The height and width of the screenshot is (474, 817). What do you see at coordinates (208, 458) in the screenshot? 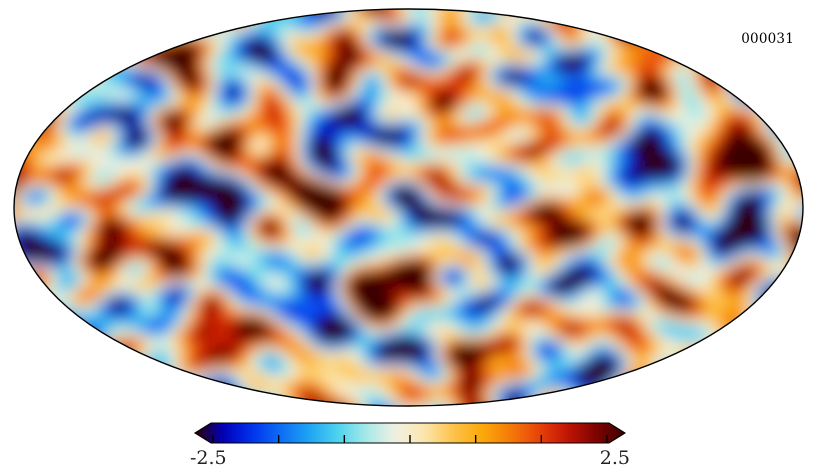
I see `colorbar-min-label: -2.5` at bounding box center [208, 458].